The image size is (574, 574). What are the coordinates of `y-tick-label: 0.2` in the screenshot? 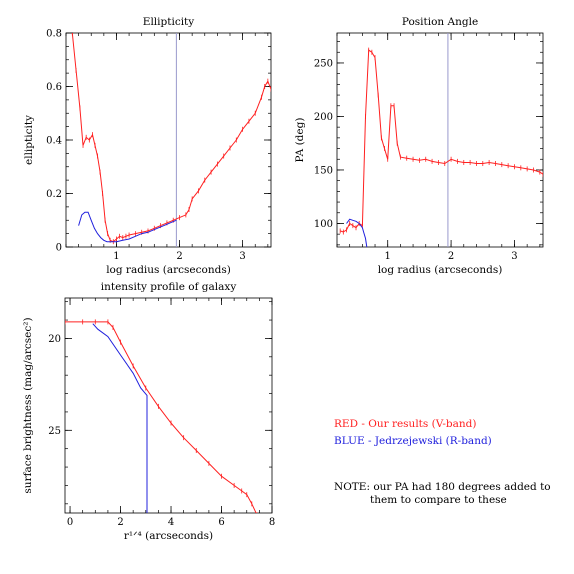 It's located at (54, 194).